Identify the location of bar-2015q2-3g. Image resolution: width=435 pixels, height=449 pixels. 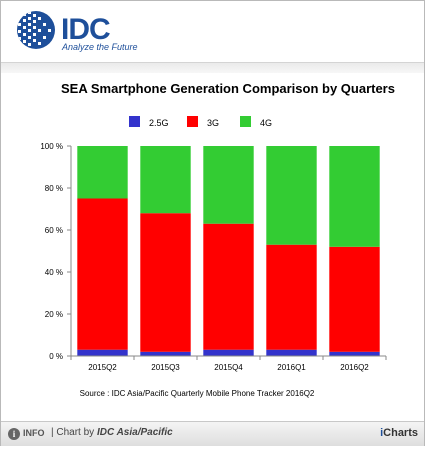
(102, 274).